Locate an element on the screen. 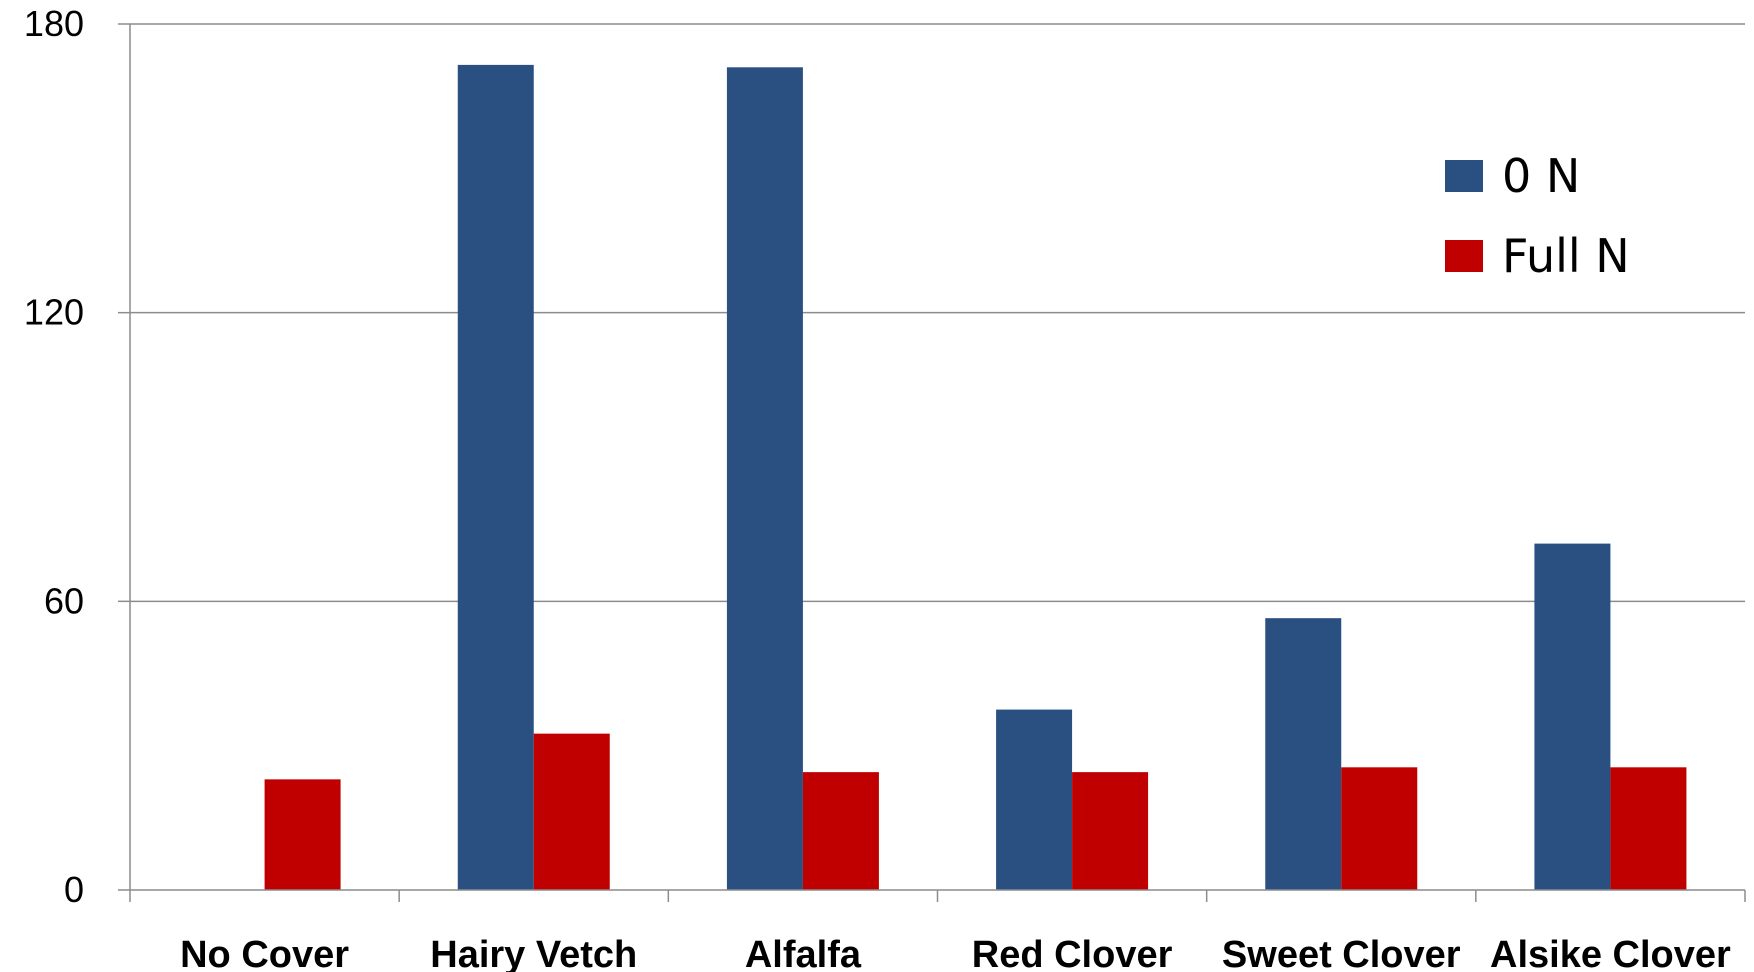 The width and height of the screenshot is (1754, 972). bar-full-n-alsike-clover is located at coordinates (1648, 828).